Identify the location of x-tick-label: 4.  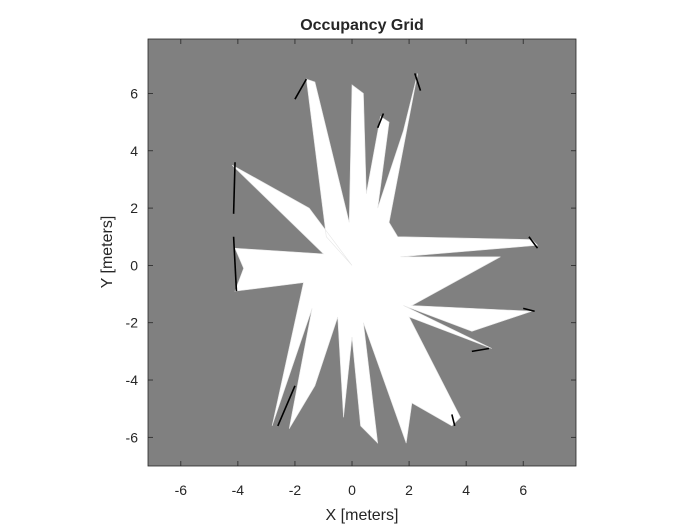
(466, 490).